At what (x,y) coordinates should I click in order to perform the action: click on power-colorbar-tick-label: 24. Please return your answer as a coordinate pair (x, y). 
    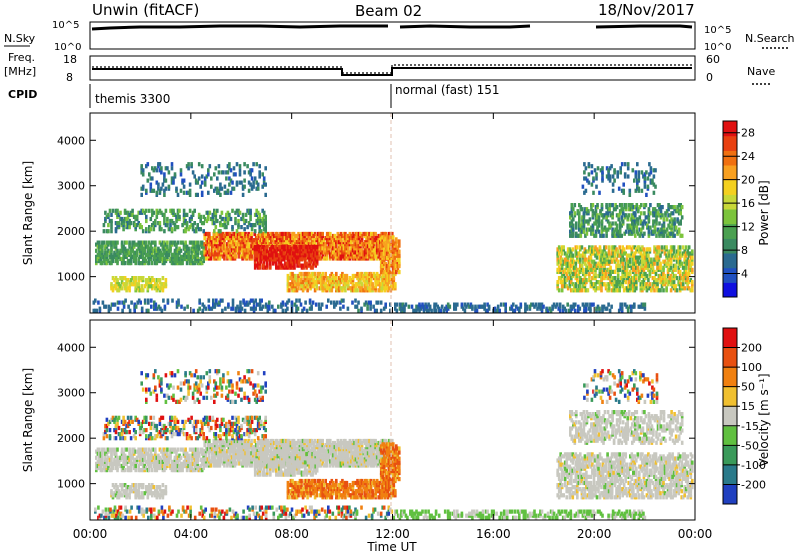
    Looking at the image, I should click on (748, 156).